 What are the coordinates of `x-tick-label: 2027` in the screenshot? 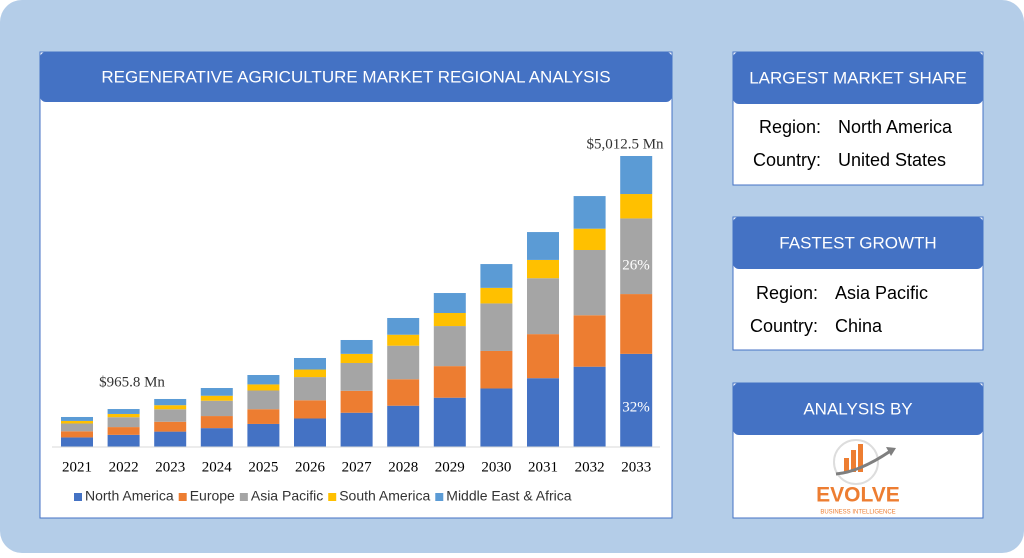 It's located at (357, 467).